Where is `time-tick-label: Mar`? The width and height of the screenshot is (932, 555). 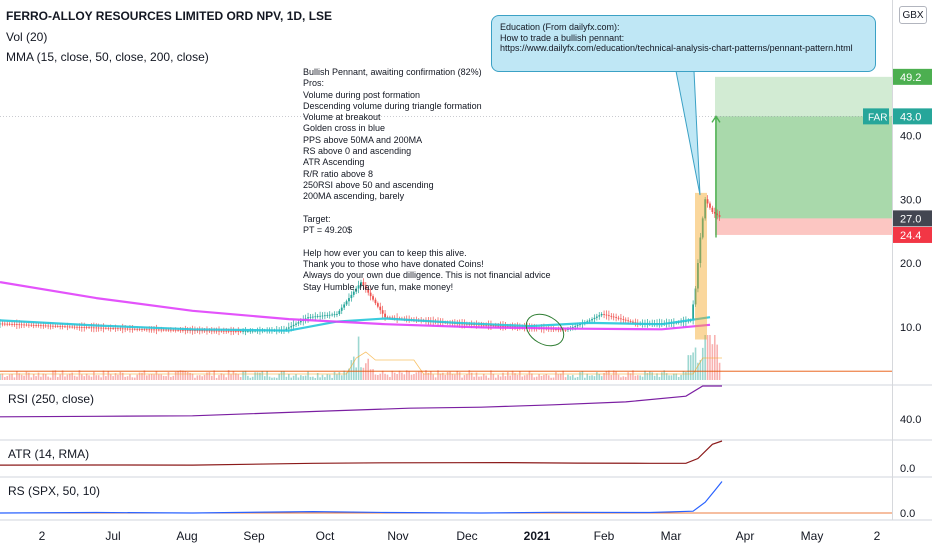
time-tick-label: Mar is located at coordinates (671, 536).